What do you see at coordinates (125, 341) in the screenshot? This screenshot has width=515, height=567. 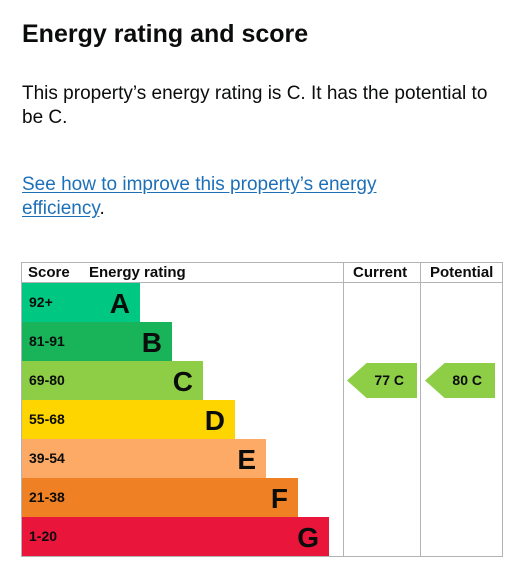 I see `band-bar-b: B` at bounding box center [125, 341].